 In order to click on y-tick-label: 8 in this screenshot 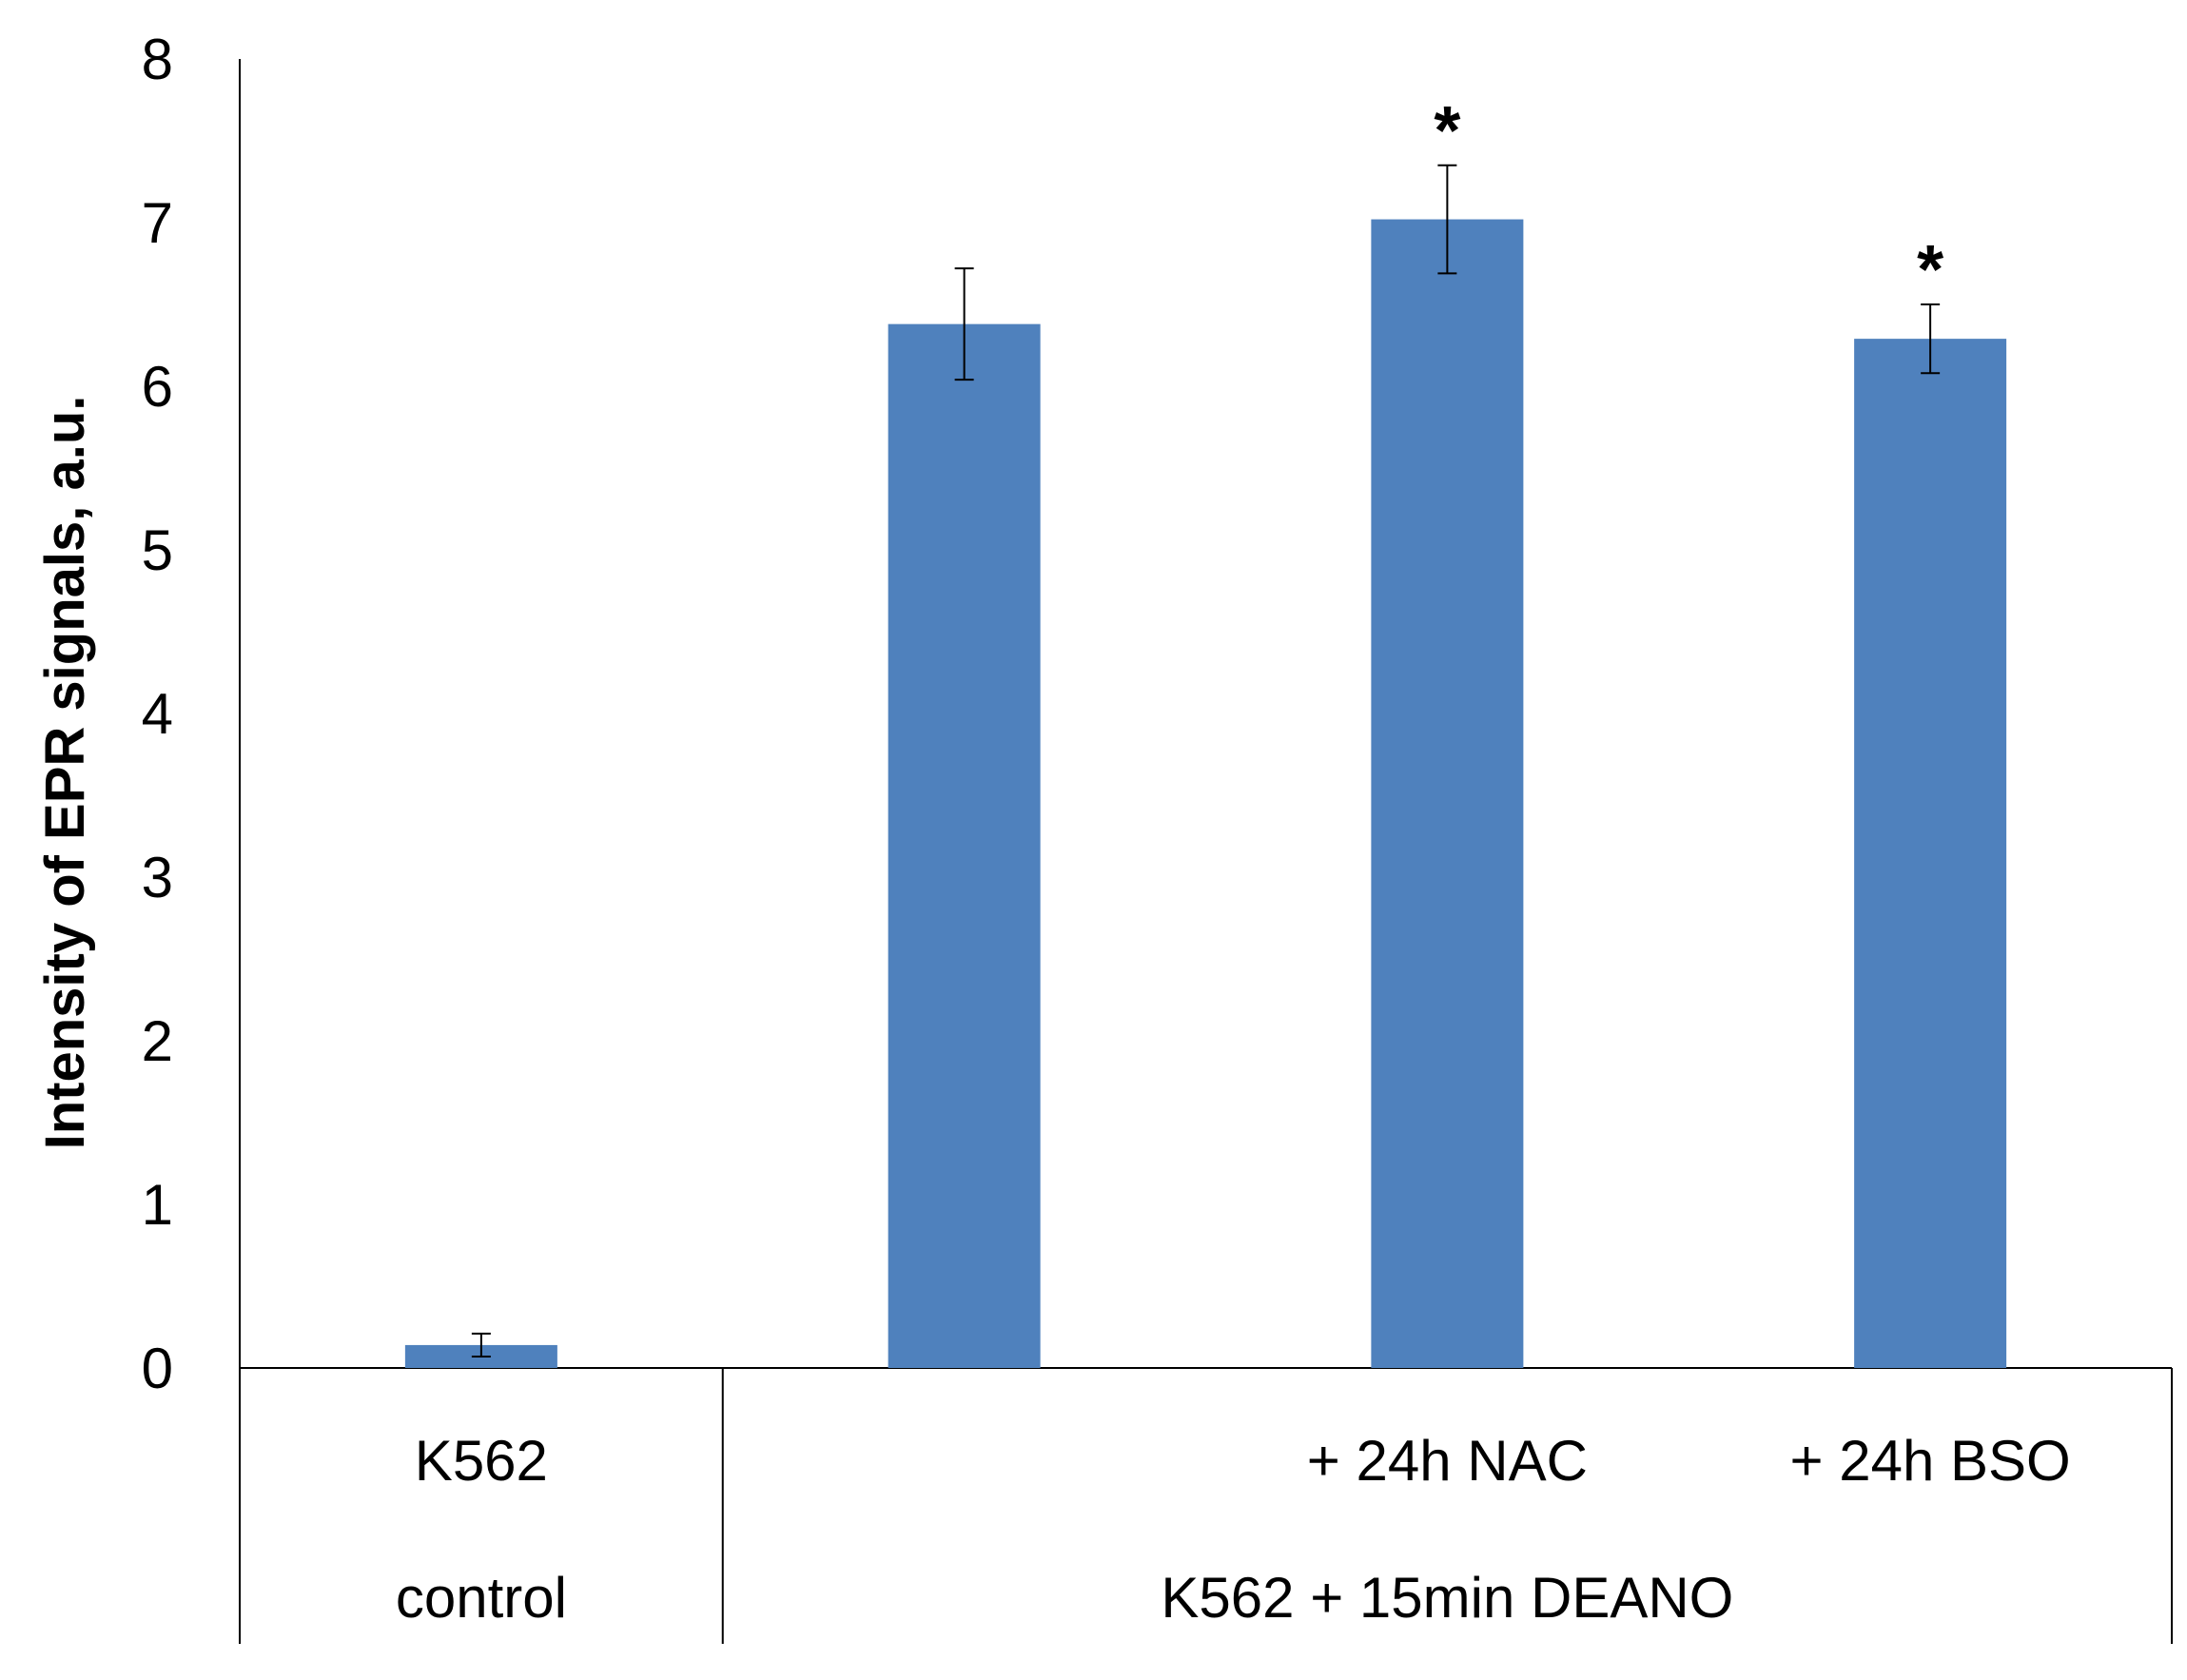, I will do `click(157, 59)`.